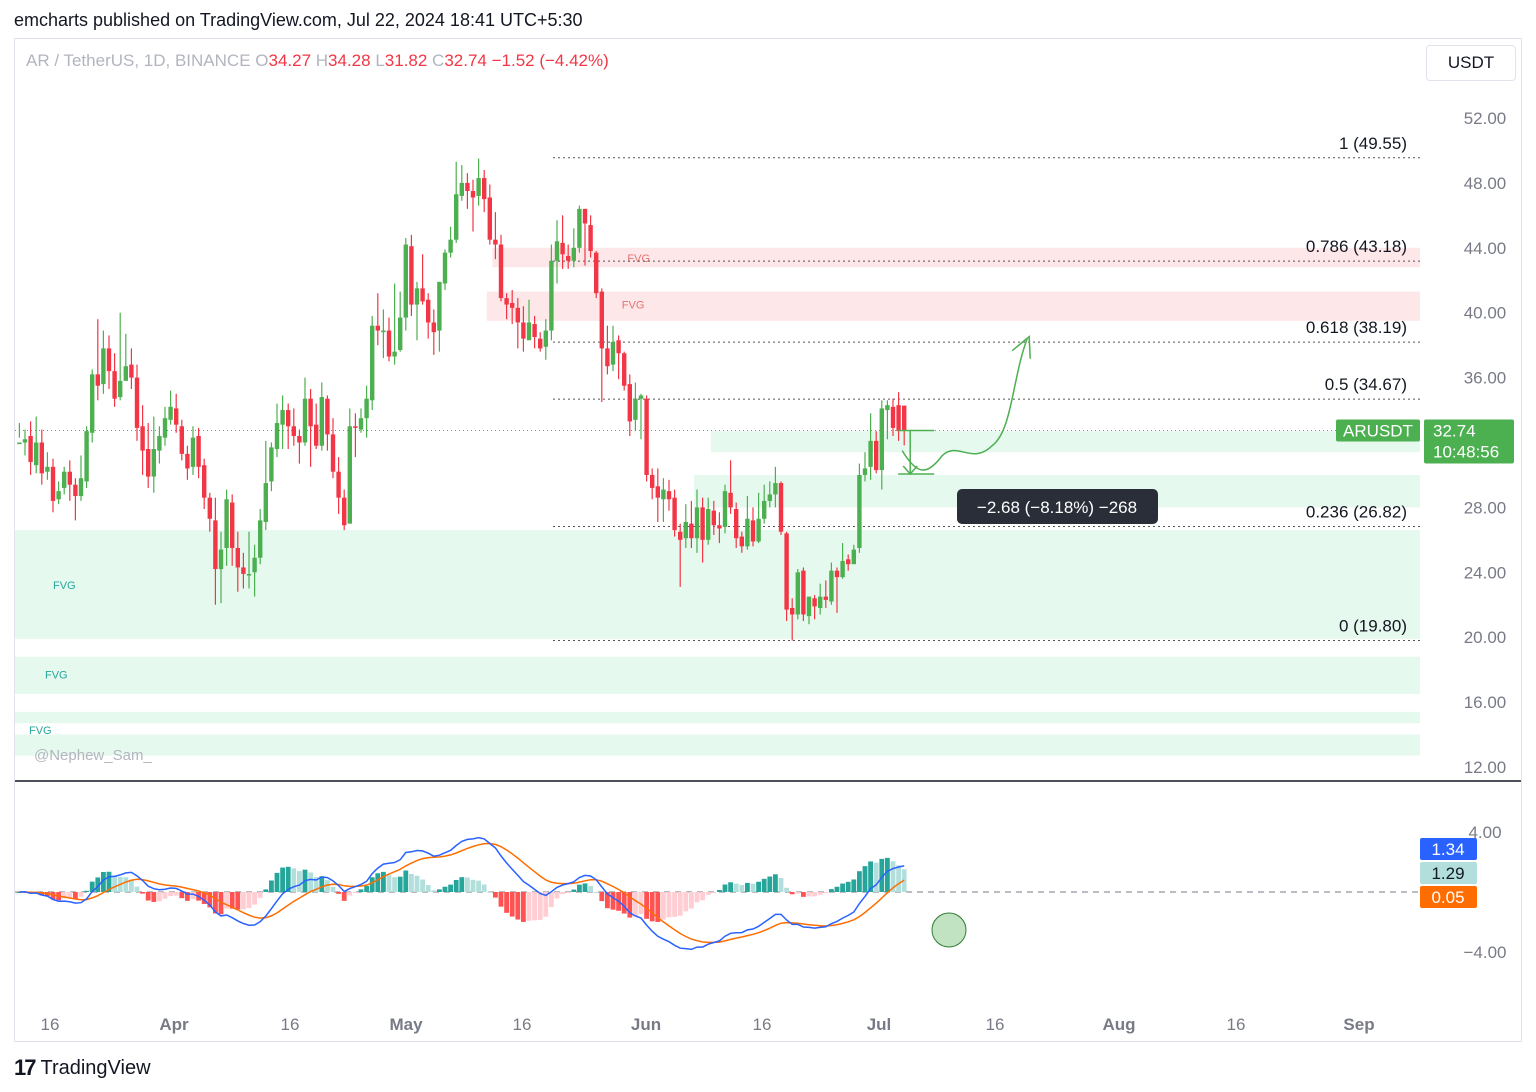 The image size is (1536, 1092). Describe the element at coordinates (1471, 63) in the screenshot. I see `unit-selector-button: USDT` at that location.